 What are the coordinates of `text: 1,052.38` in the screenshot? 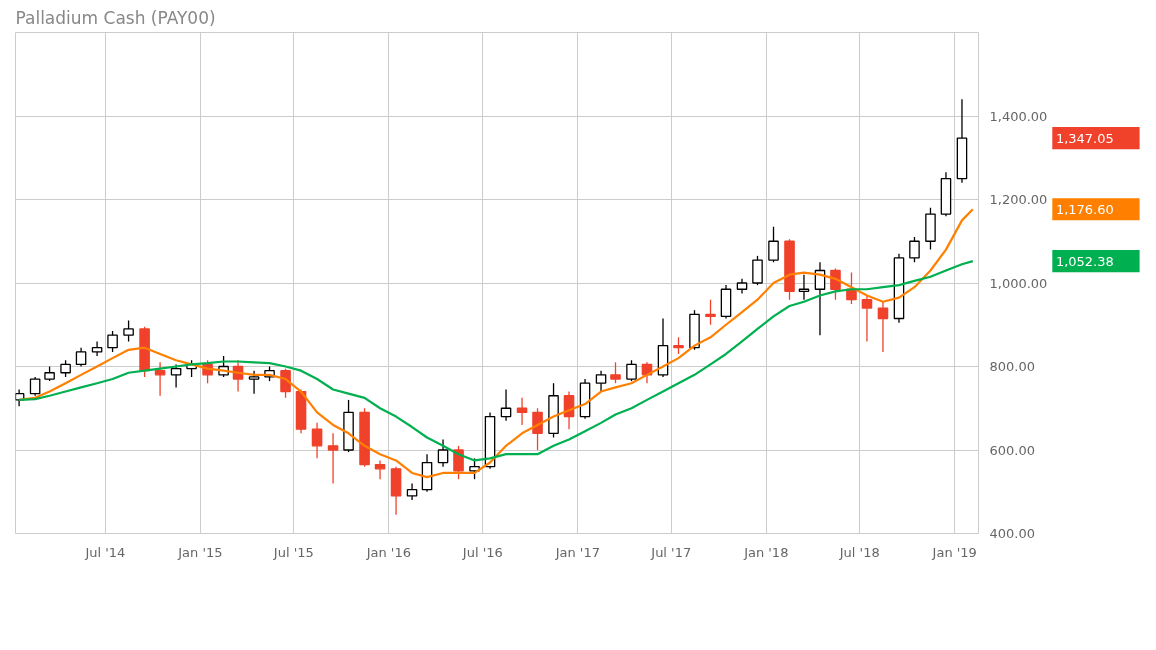 It's located at (1084, 261).